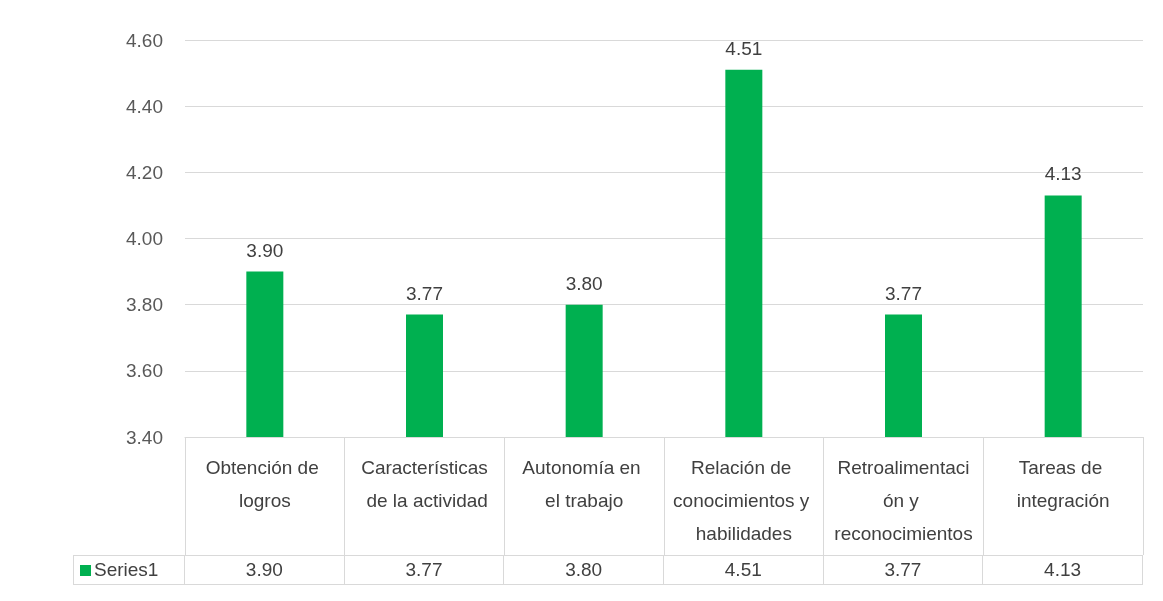  What do you see at coordinates (129, 570) in the screenshot?
I see `legend-label: Series1` at bounding box center [129, 570].